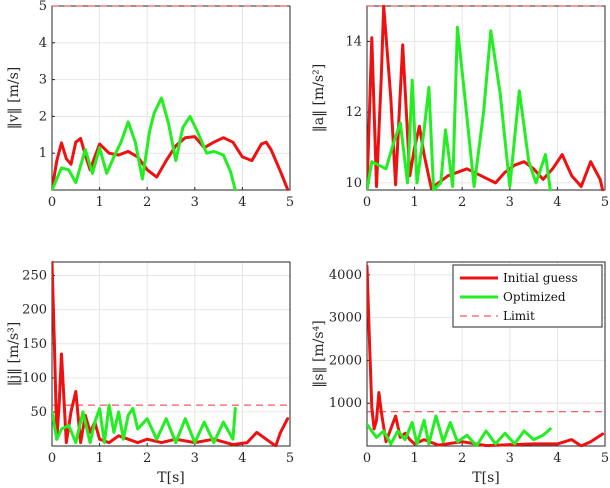 Image resolution: width=610 pixels, height=488 pixels. Describe the element at coordinates (43, 80) in the screenshot. I see `y-tick-label: 3` at that location.